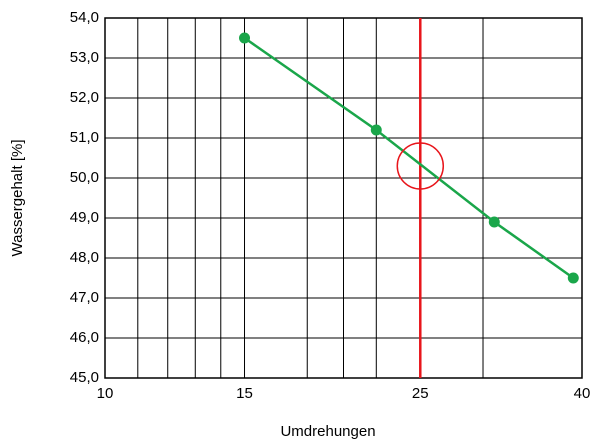  I want to click on y-tick-label: 50,0, so click(84, 177).